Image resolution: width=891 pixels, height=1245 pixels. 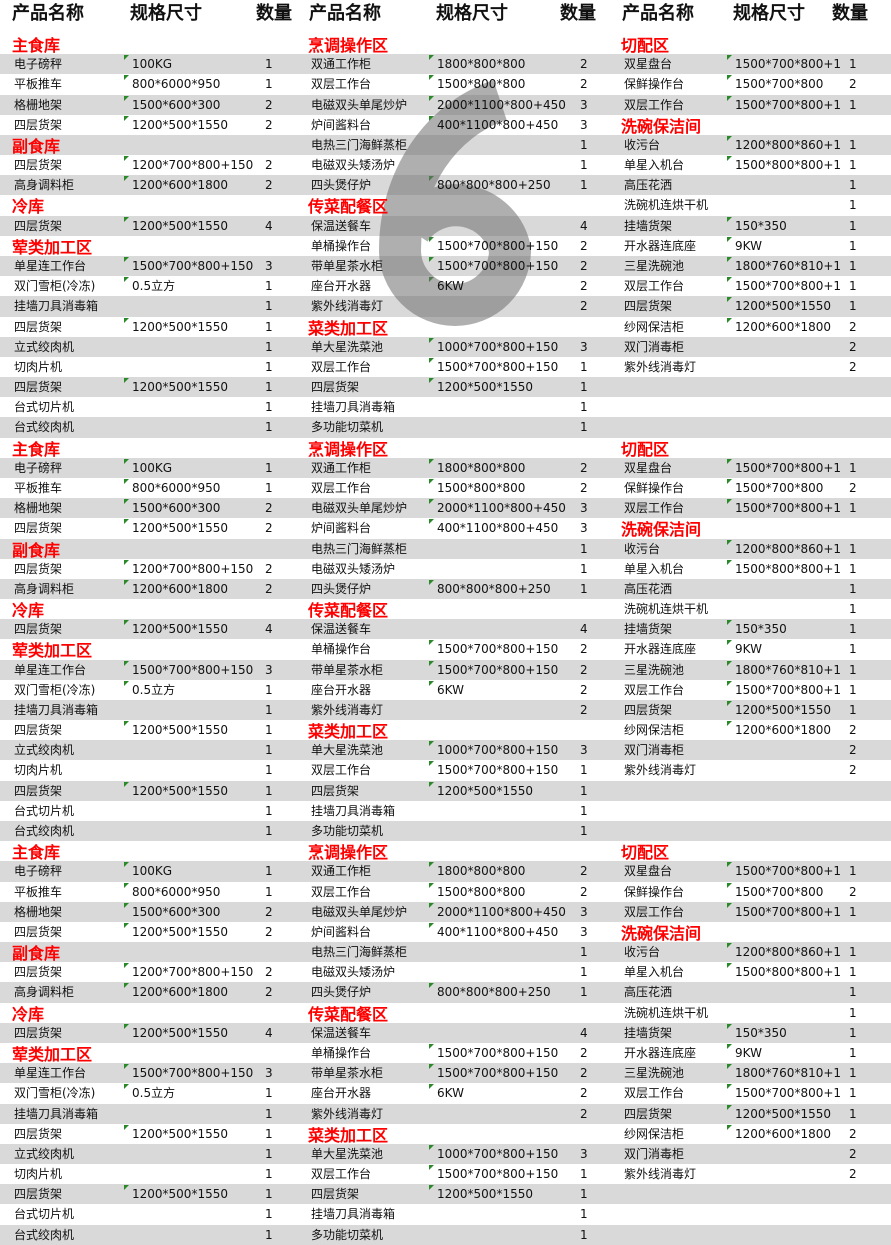 What do you see at coordinates (445, 952) in the screenshot?
I see `table-row: 副食库 电热三门海鲜蒸柜 1 收污台 1200*800*860+1 1` at bounding box center [445, 952].